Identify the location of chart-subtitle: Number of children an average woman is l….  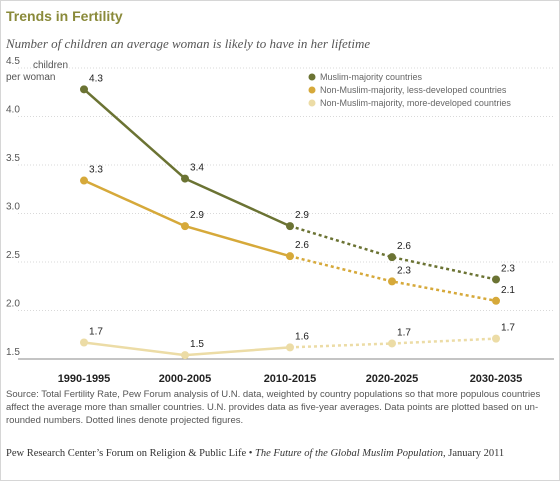
(188, 43).